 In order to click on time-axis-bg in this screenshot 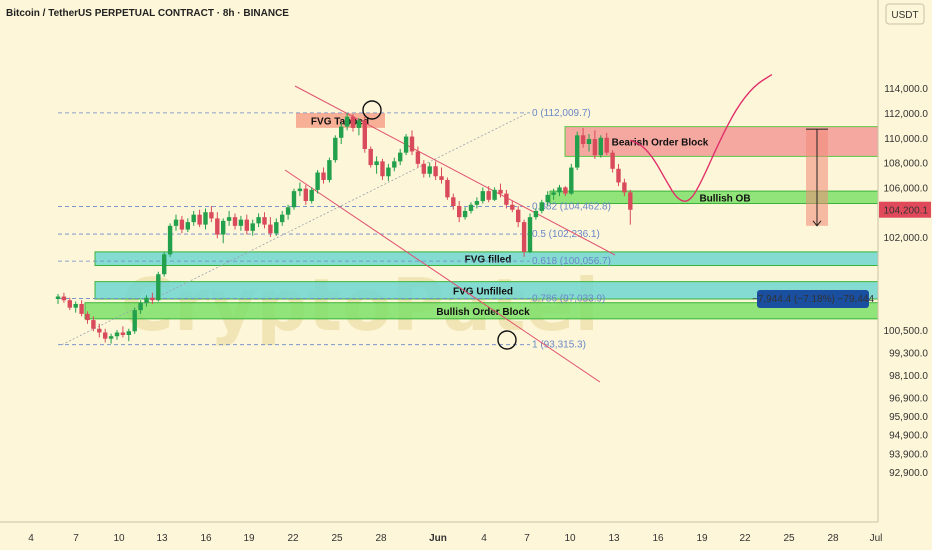, I will do `click(466, 536)`.